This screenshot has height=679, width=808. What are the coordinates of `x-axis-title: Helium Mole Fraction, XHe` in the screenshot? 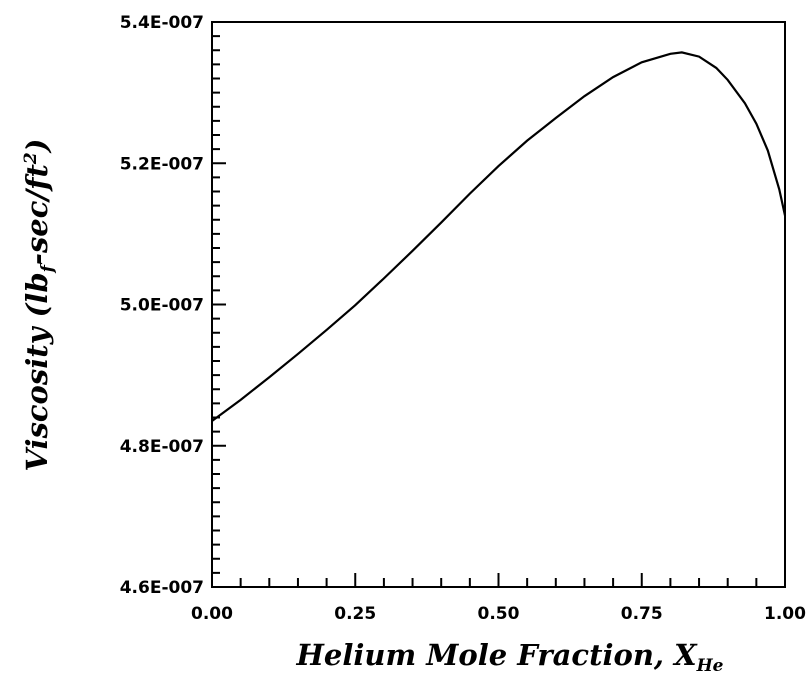 It's located at (510, 657).